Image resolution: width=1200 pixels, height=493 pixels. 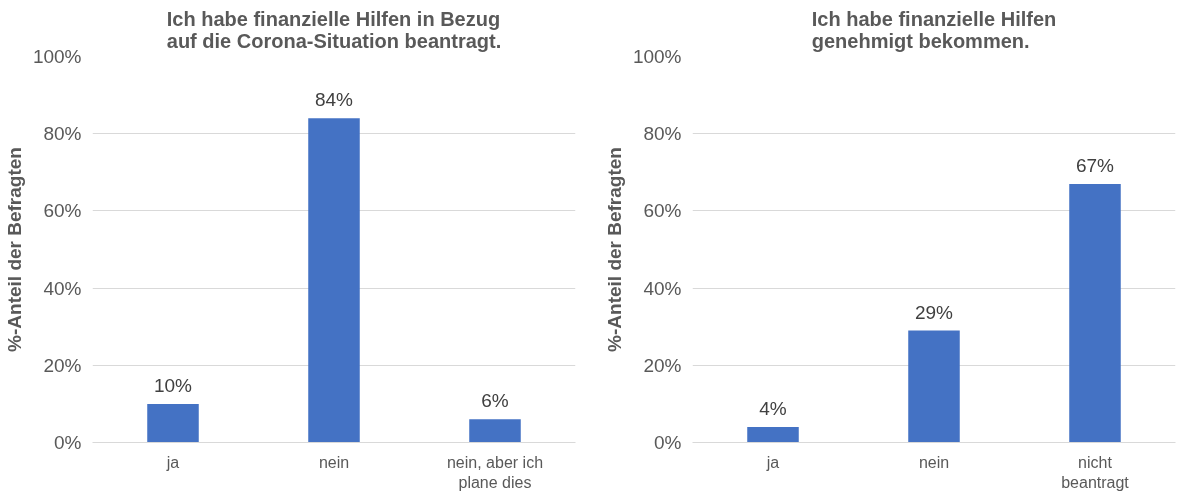 I want to click on chart-title: Ich habe finanzielle Hilfen genehmigt bekommen., so click(x=934, y=29).